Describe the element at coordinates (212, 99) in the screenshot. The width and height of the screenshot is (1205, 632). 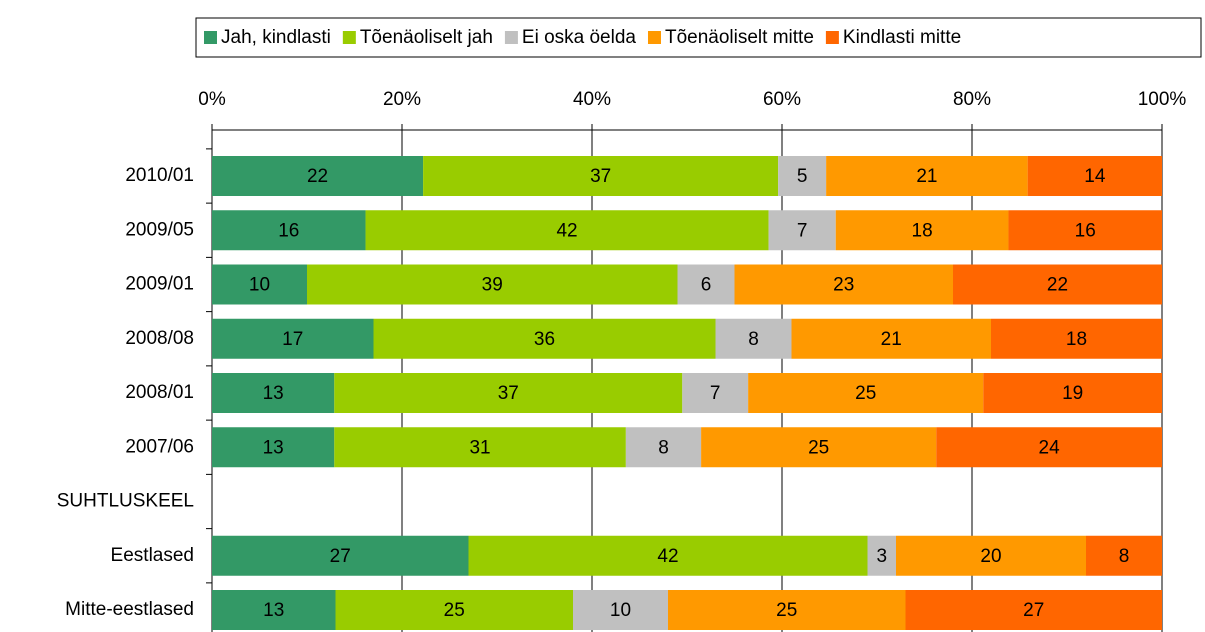
I see `x-tick-label: 0%` at that location.